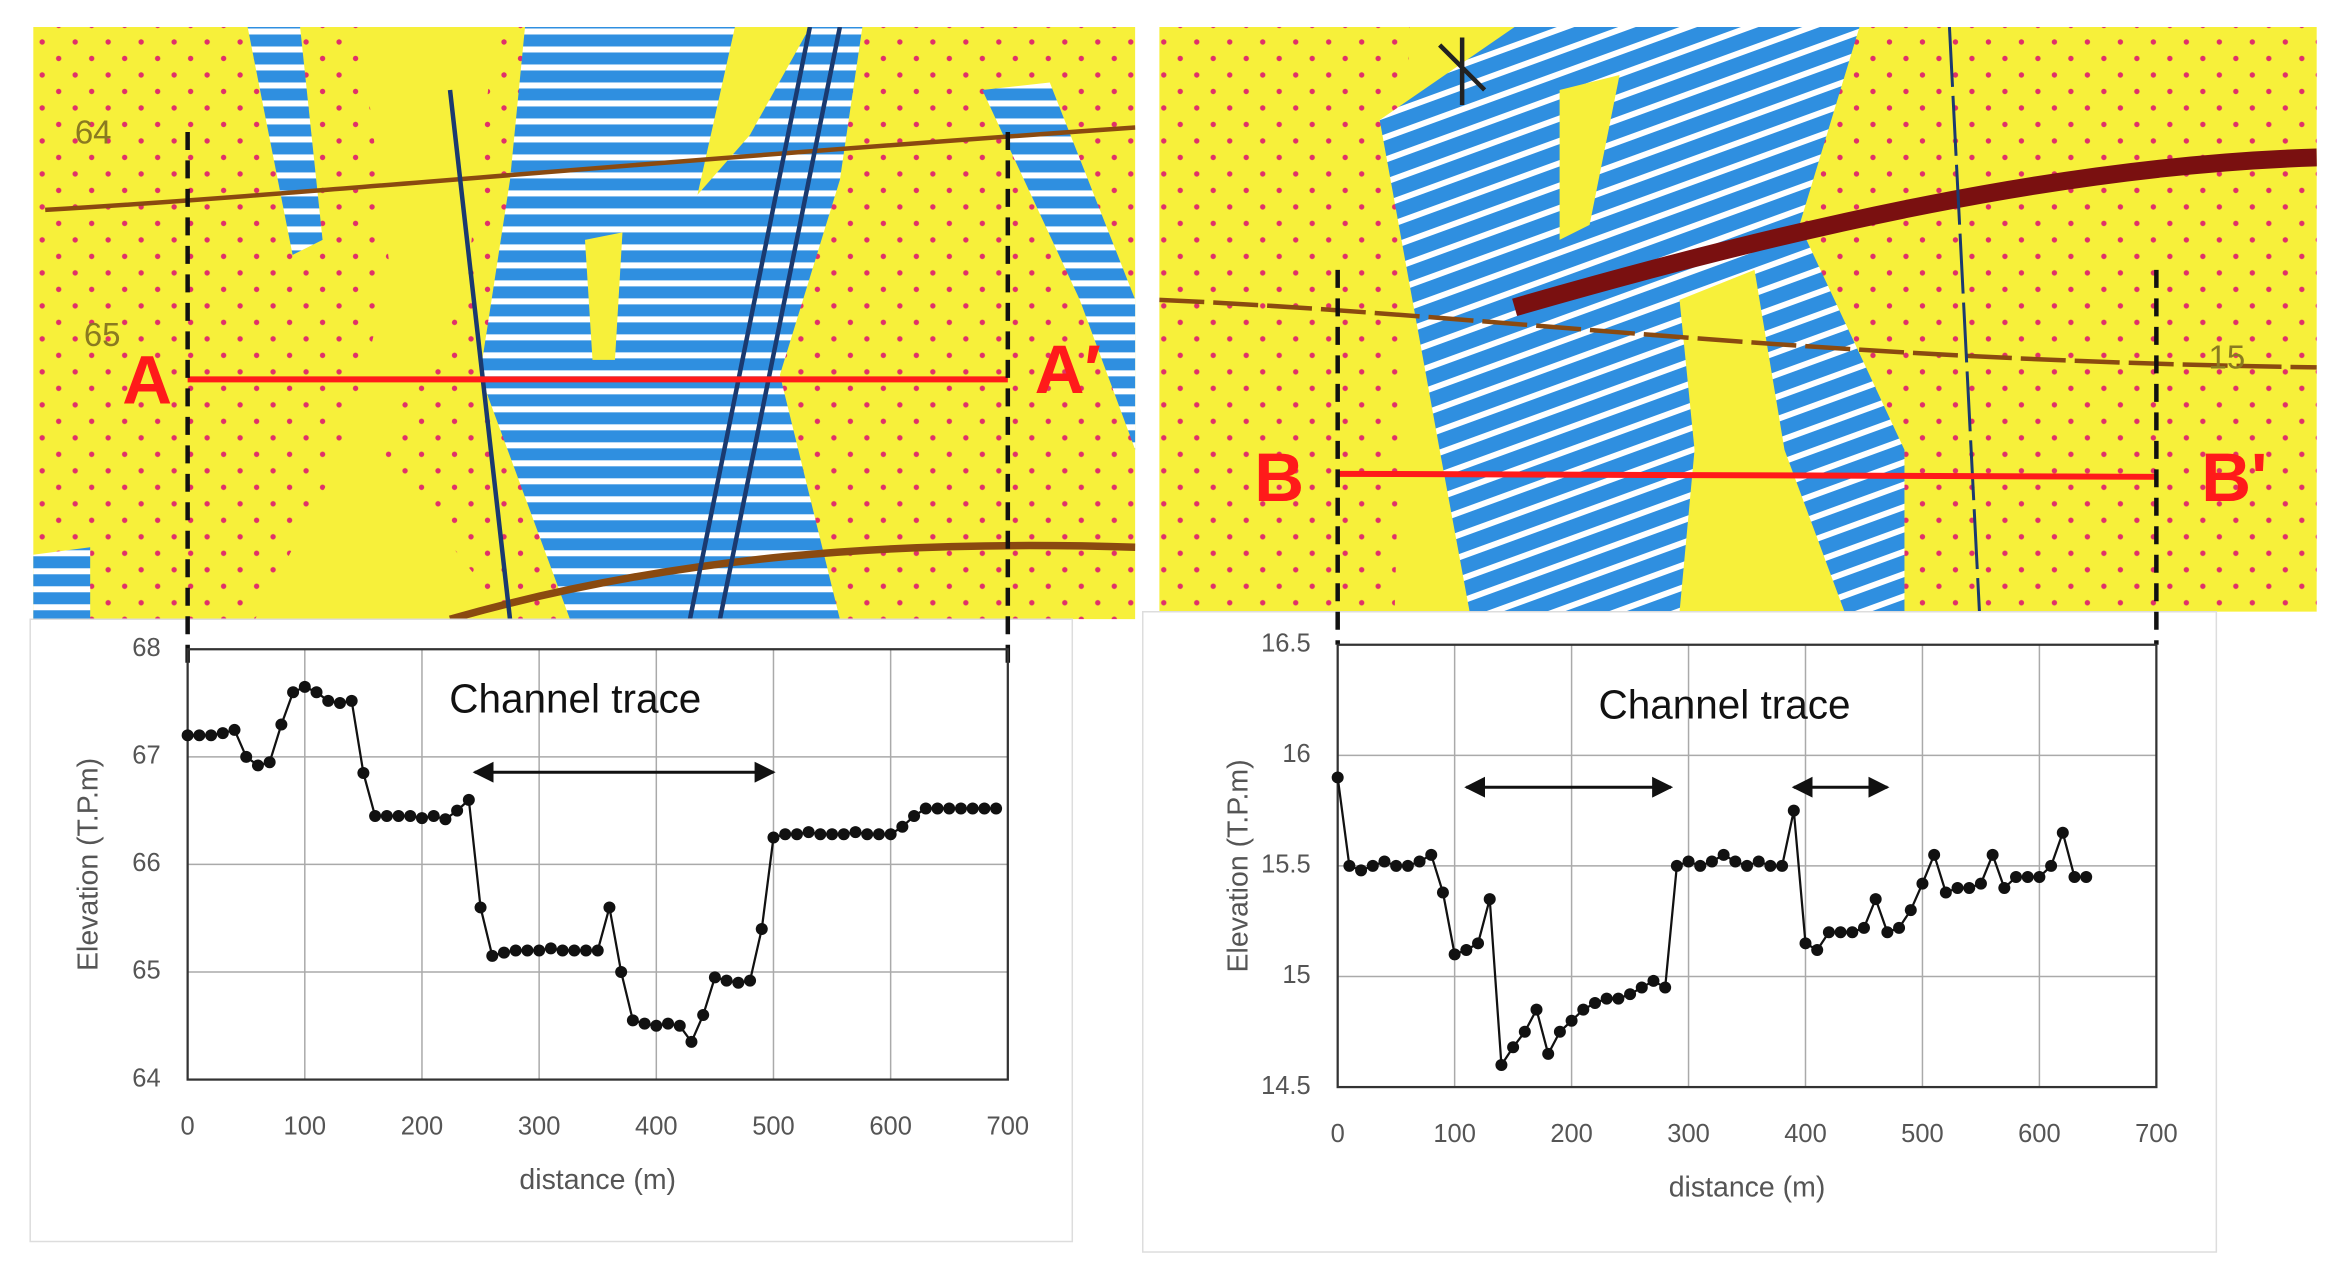 Image resolution: width=2344 pixels, height=1279 pixels. I want to click on y-tick-label: 16, so click(1296, 754).